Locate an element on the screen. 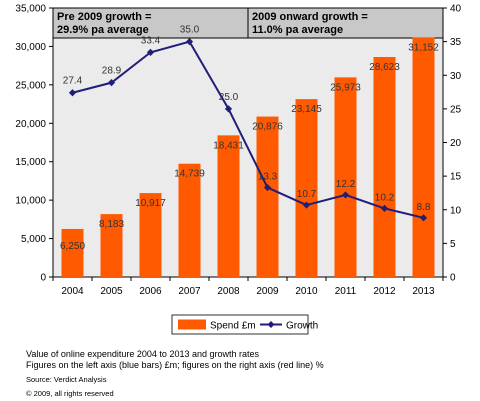 The image size is (480, 401). growth-value-label: 8.8 is located at coordinates (424, 207).